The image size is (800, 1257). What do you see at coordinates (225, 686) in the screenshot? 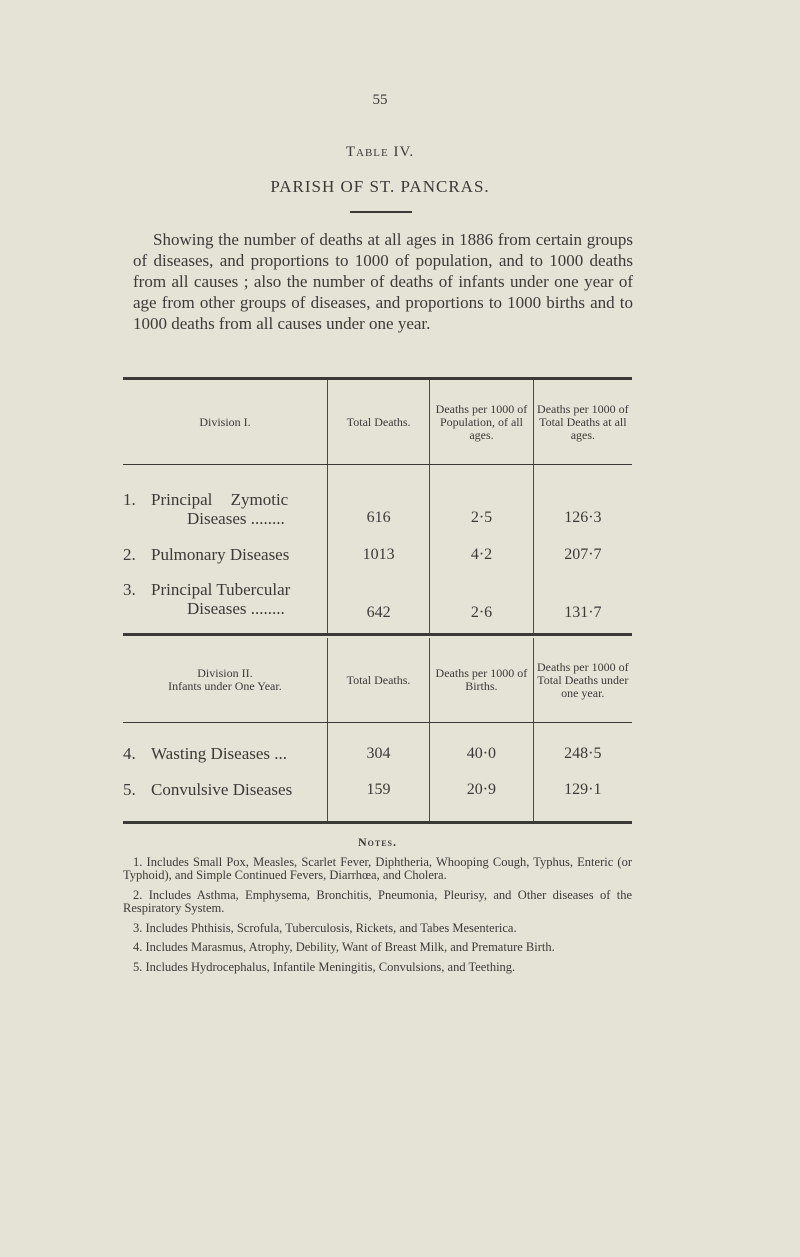
I see `division-2-sublabel: Infants under One Year.` at bounding box center [225, 686].